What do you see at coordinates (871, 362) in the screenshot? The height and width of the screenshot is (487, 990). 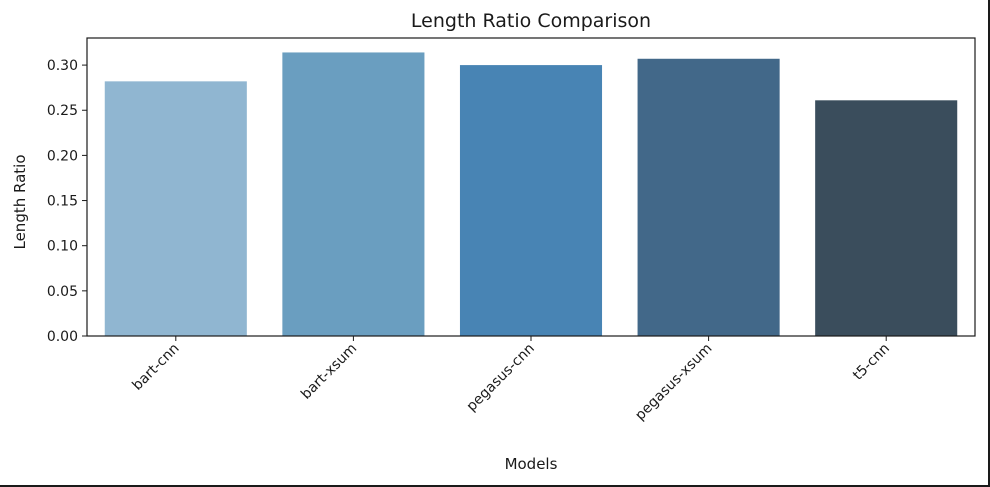 I see `x-tick-label-t5-cnn: t5-cnn` at bounding box center [871, 362].